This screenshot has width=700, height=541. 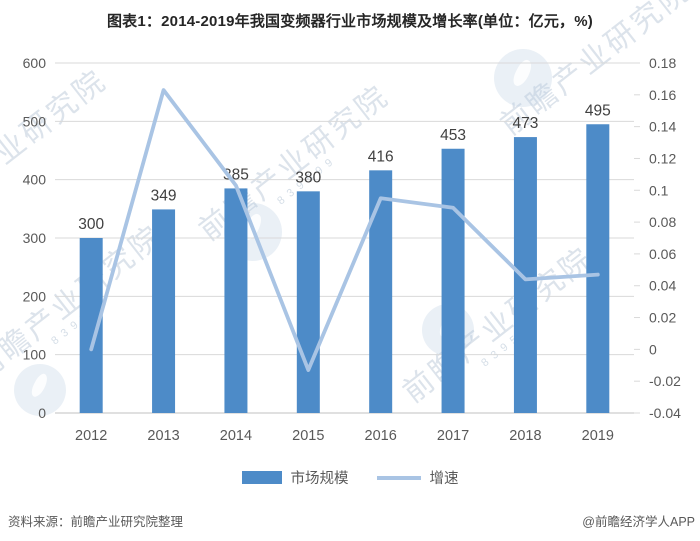 I want to click on legend-line-swatch-icon, so click(x=398, y=477).